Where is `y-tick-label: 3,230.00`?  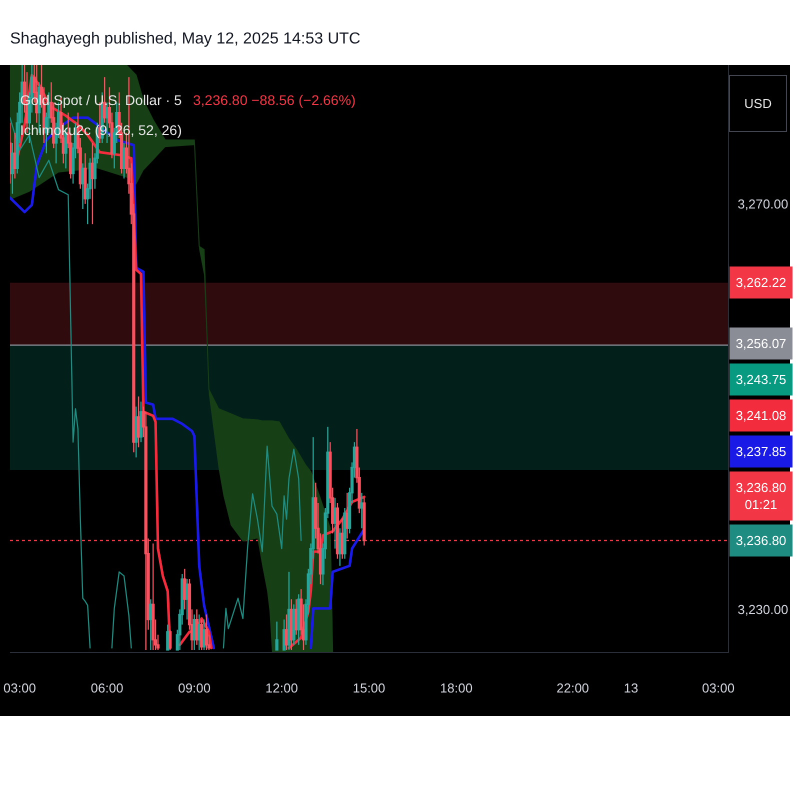
y-tick-label: 3,230.00 is located at coordinates (763, 609).